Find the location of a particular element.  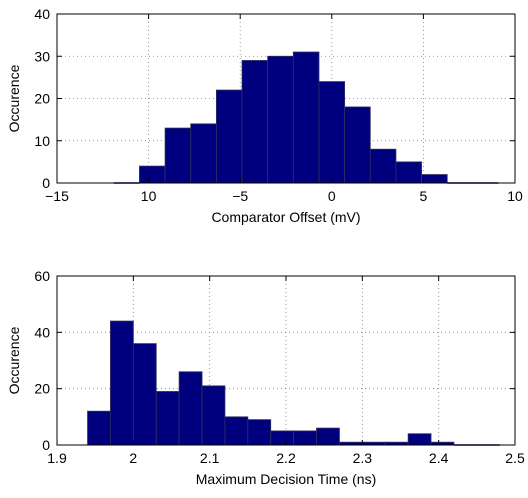

x-tick-label: 2.3 is located at coordinates (363, 458).